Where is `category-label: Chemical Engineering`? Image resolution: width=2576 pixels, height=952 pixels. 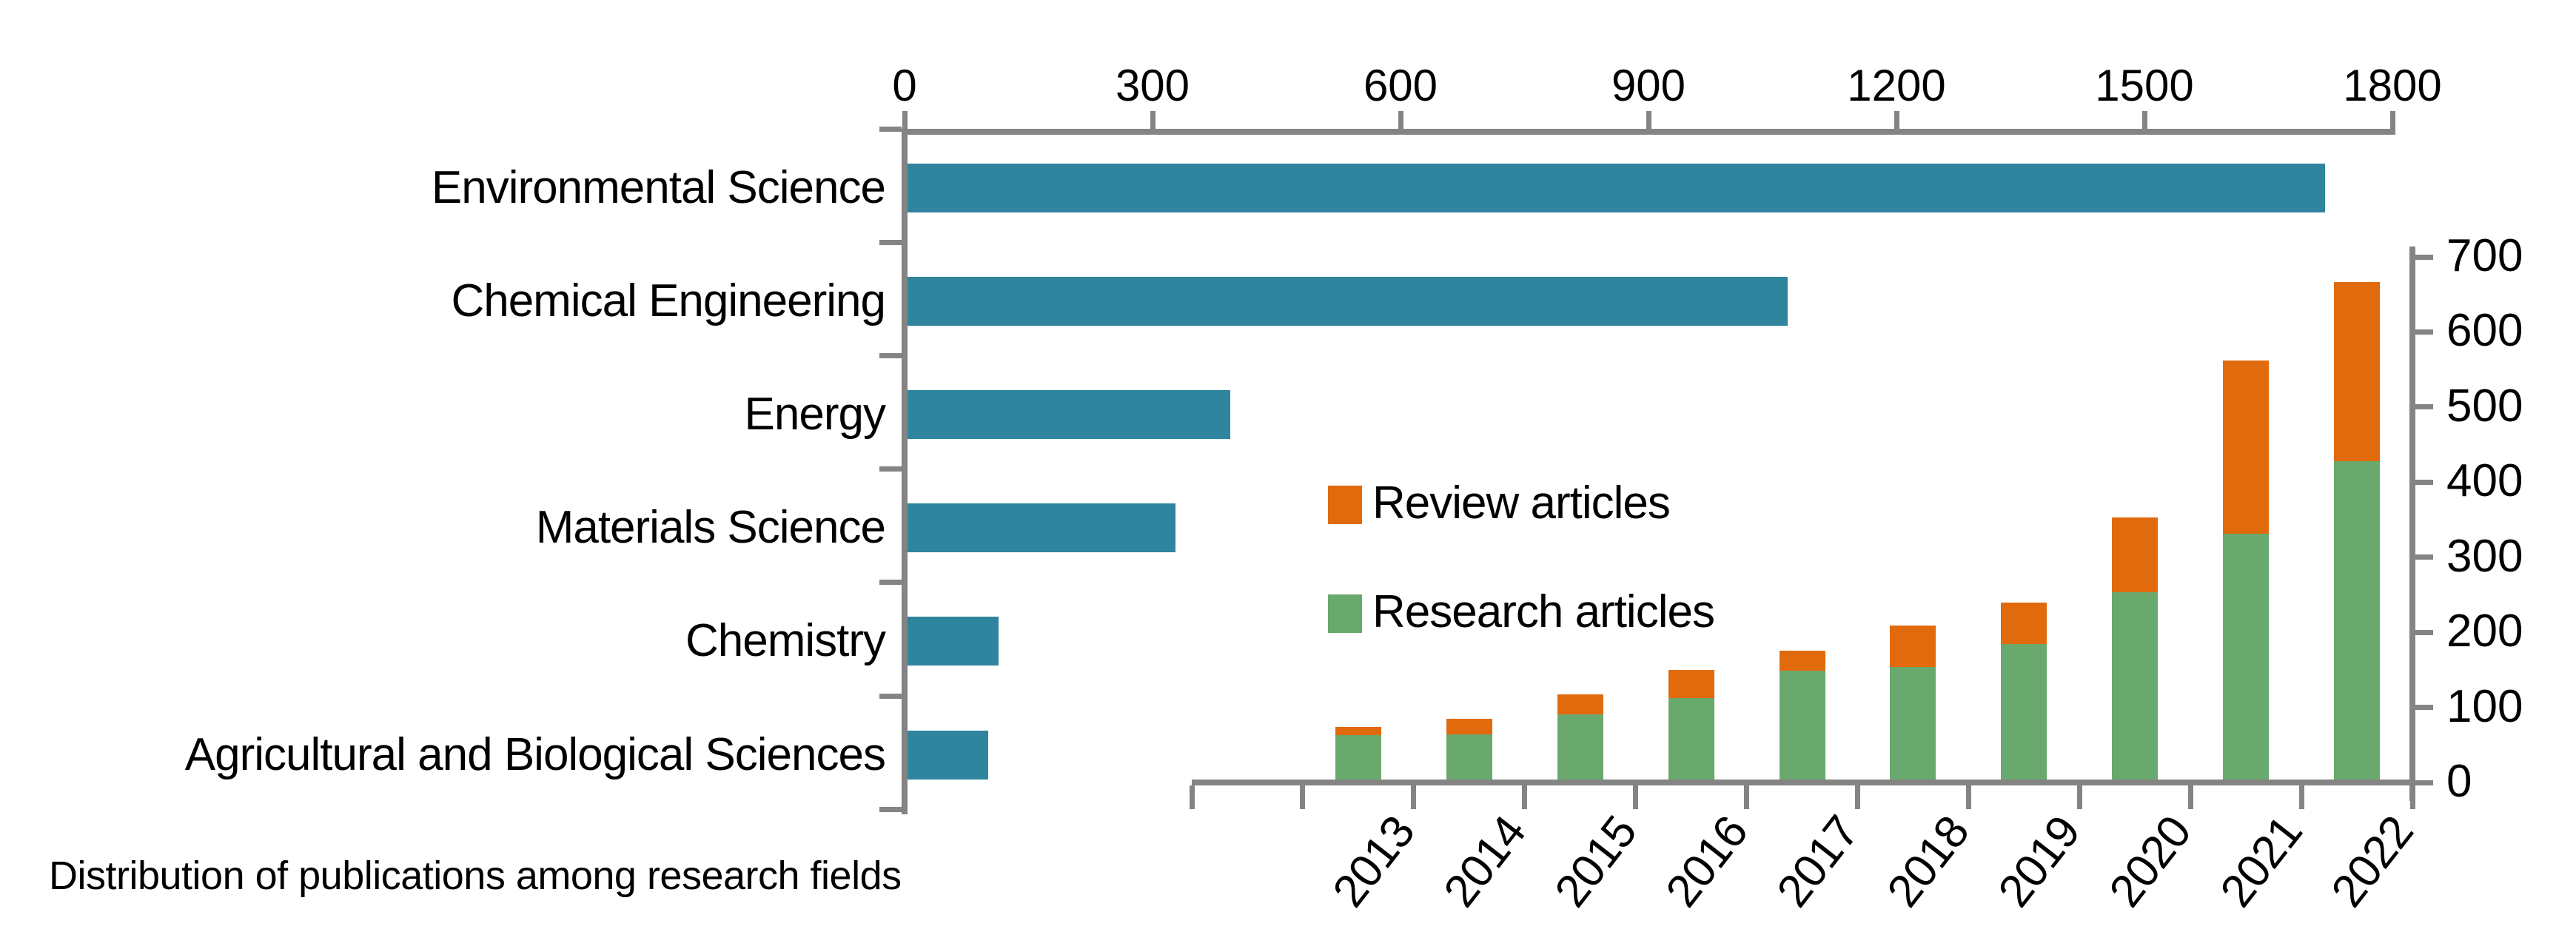 category-label: Chemical Engineering is located at coordinates (668, 300).